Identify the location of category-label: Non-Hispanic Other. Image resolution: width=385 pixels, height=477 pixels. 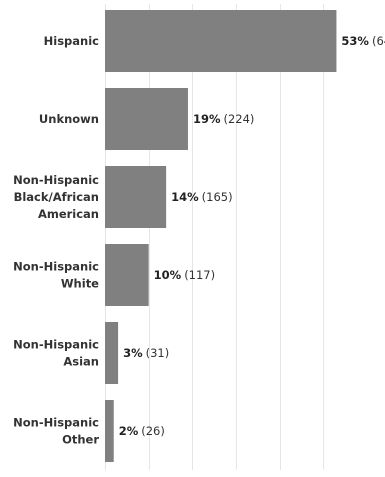
(56, 431).